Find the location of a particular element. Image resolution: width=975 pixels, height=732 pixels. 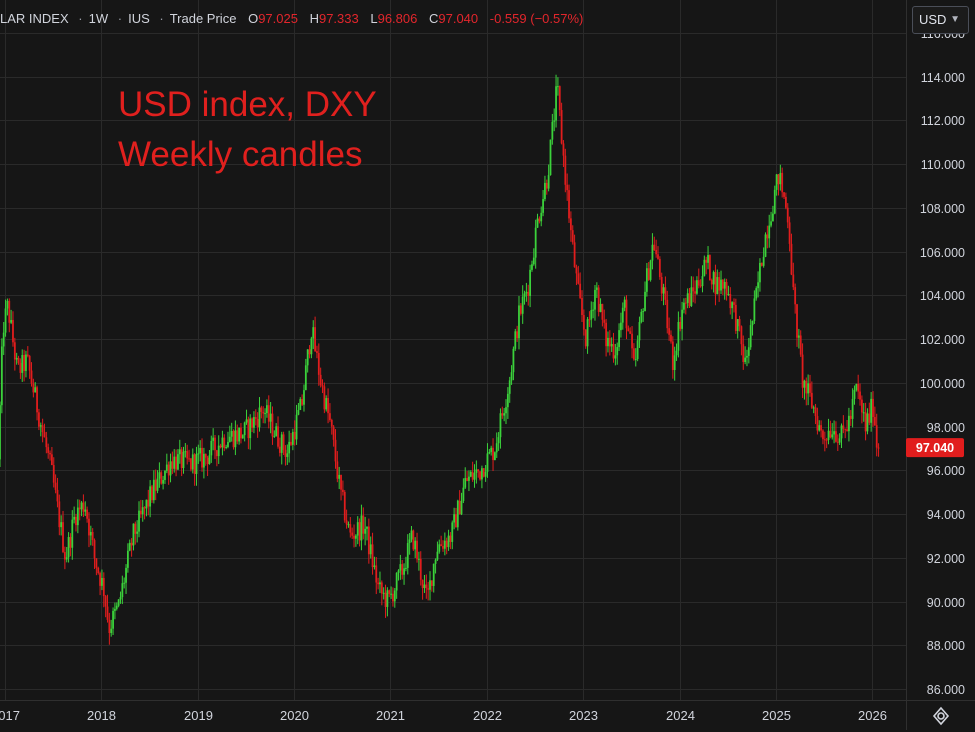

price-type-label: Trade Price is located at coordinates (203, 19).